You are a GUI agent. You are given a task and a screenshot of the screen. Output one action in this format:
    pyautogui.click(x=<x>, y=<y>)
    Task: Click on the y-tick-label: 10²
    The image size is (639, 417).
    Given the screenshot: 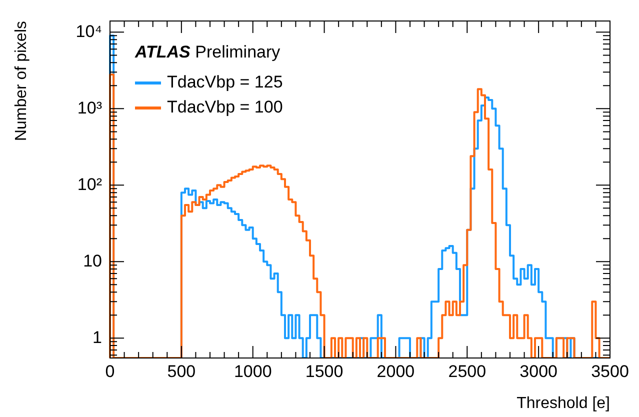 What is the action you would take?
    pyautogui.click(x=89, y=184)
    